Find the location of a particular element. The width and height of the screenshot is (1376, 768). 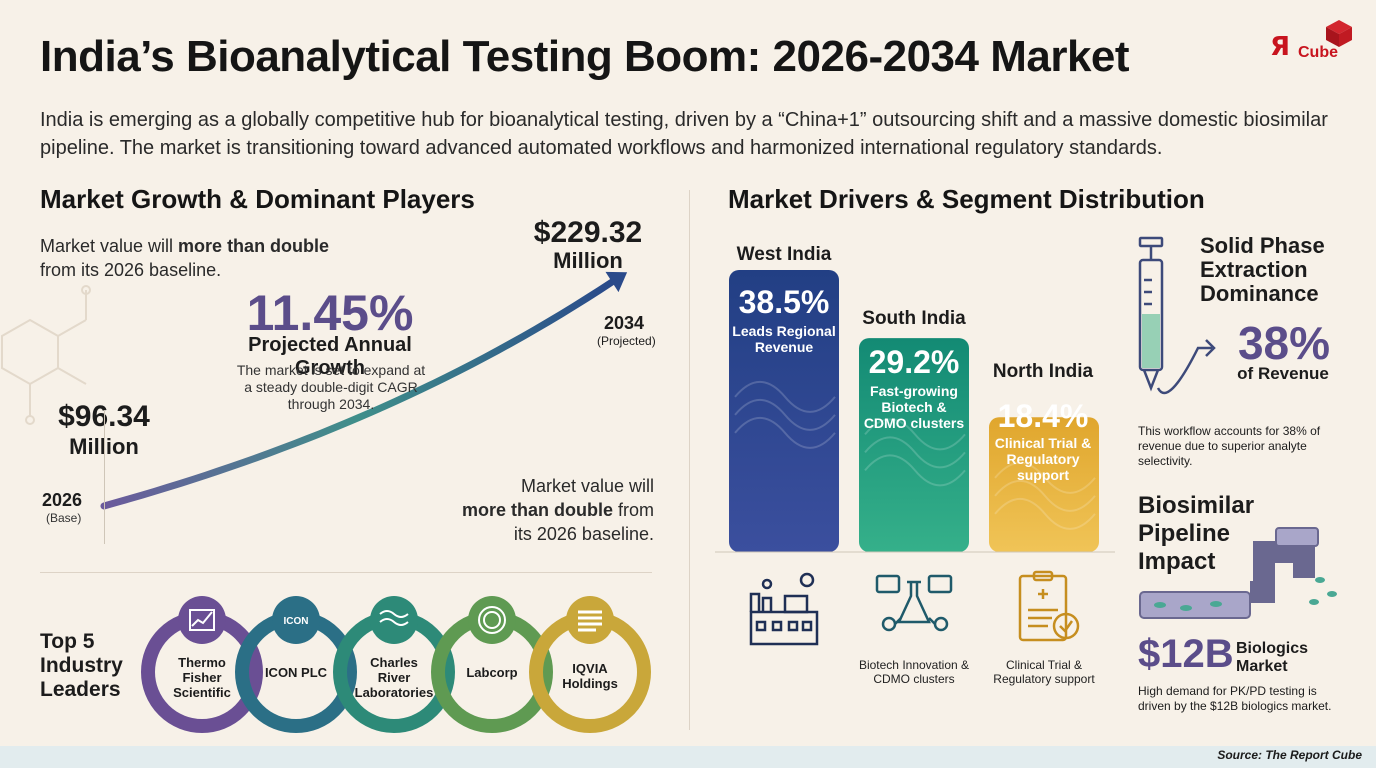

syringe-icon is located at coordinates (1177, 315).